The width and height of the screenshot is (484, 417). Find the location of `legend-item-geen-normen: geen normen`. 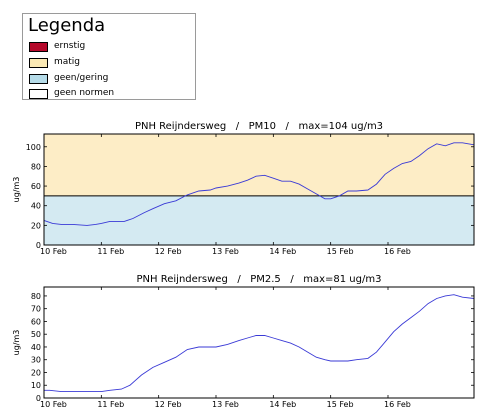

legend-item-geen-normen: geen normen is located at coordinates (71, 93).